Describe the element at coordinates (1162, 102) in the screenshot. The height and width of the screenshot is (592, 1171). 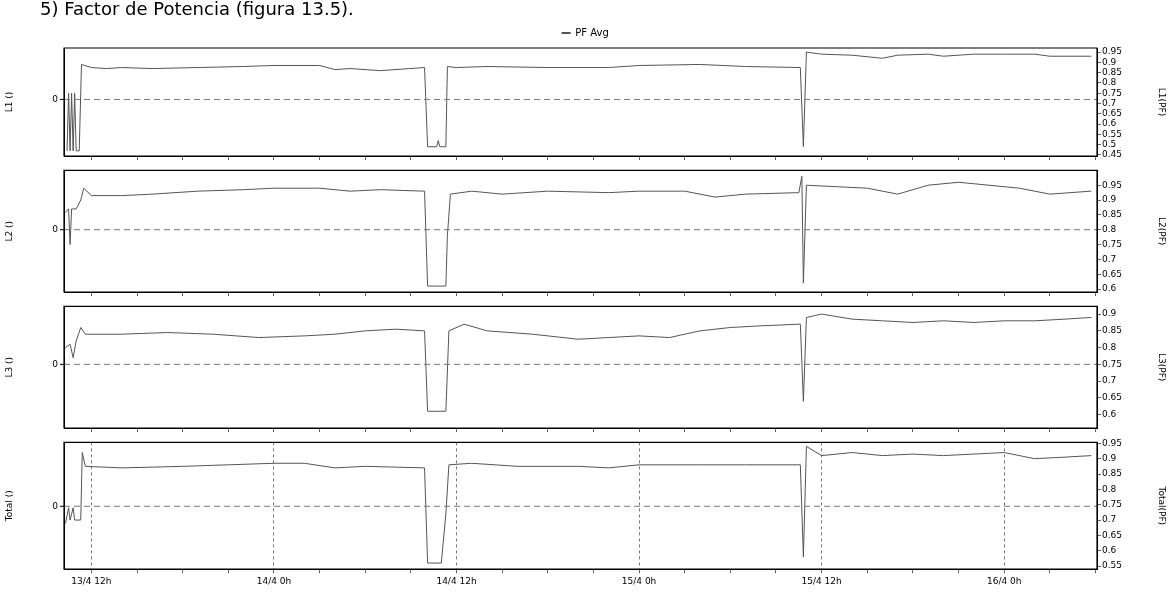
I see `y2-axis-title: L1(PF)` at that location.